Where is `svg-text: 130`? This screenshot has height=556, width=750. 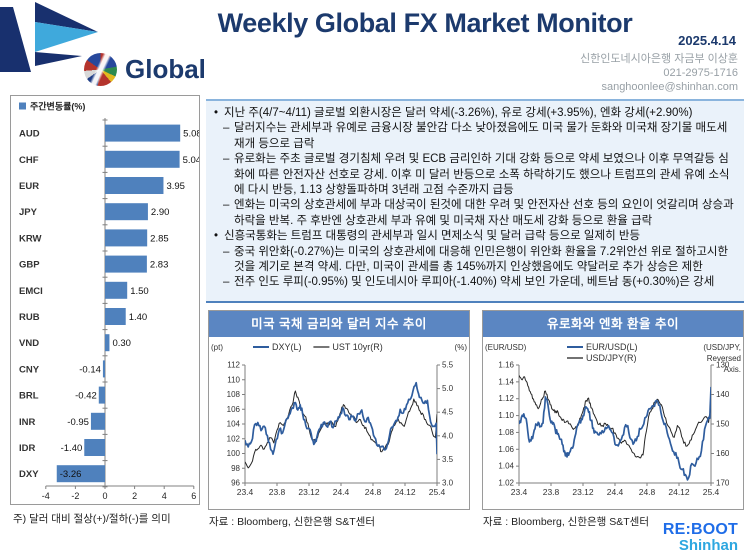
svg-text: 130 is located at coordinates (723, 365).